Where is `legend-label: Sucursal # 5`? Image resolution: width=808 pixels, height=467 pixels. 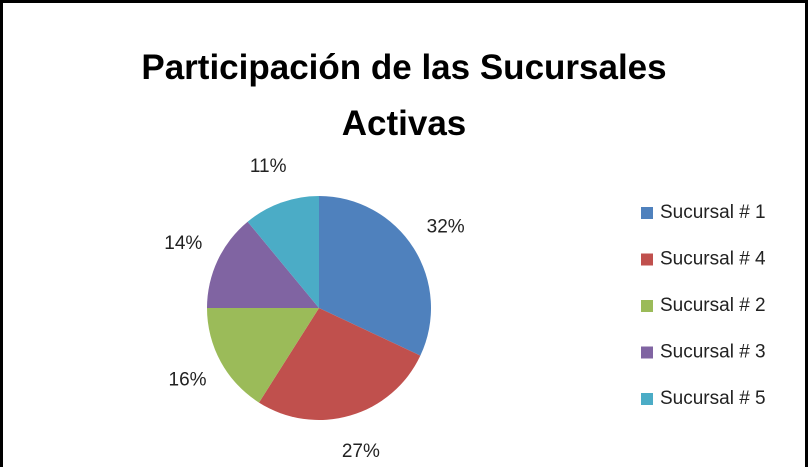 legend-label: Sucursal # 5 is located at coordinates (713, 398).